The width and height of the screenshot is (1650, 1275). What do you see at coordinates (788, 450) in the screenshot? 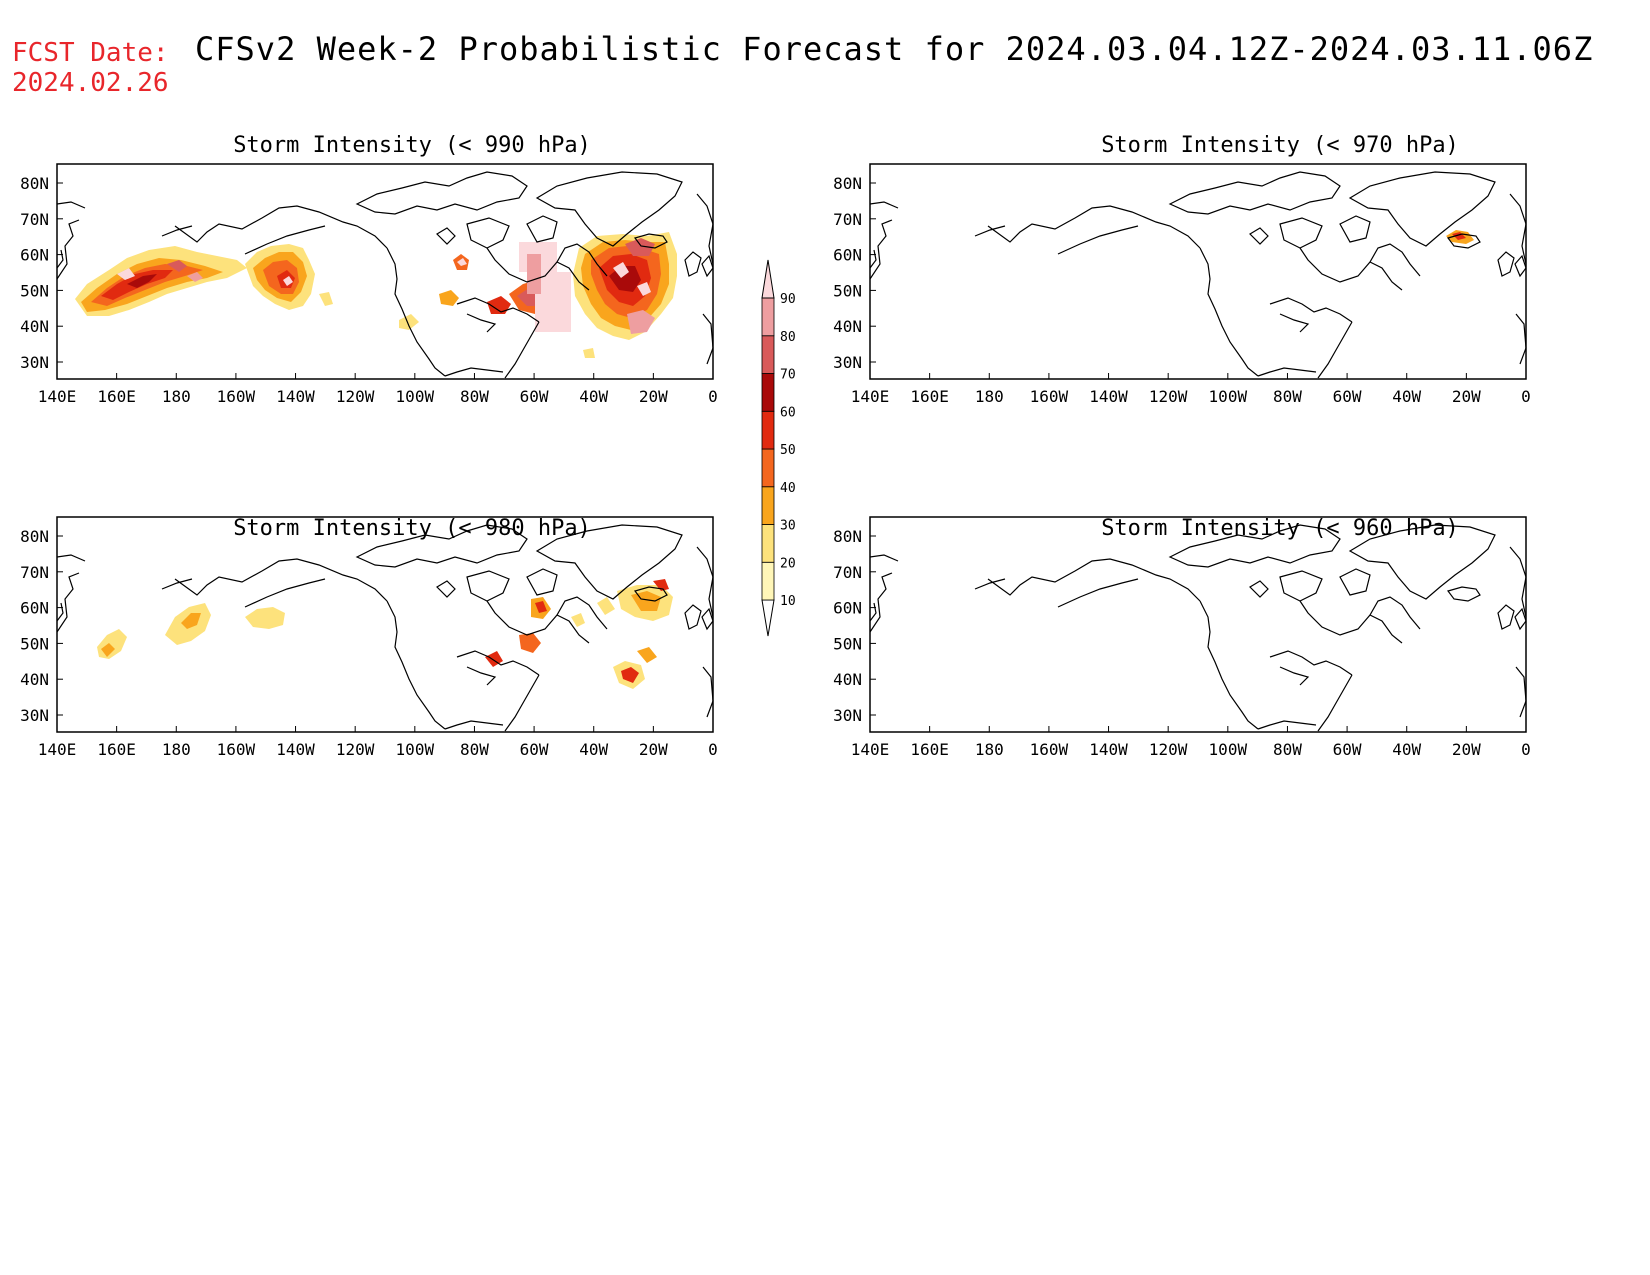
I see `colorbar-label: 50` at bounding box center [788, 450].